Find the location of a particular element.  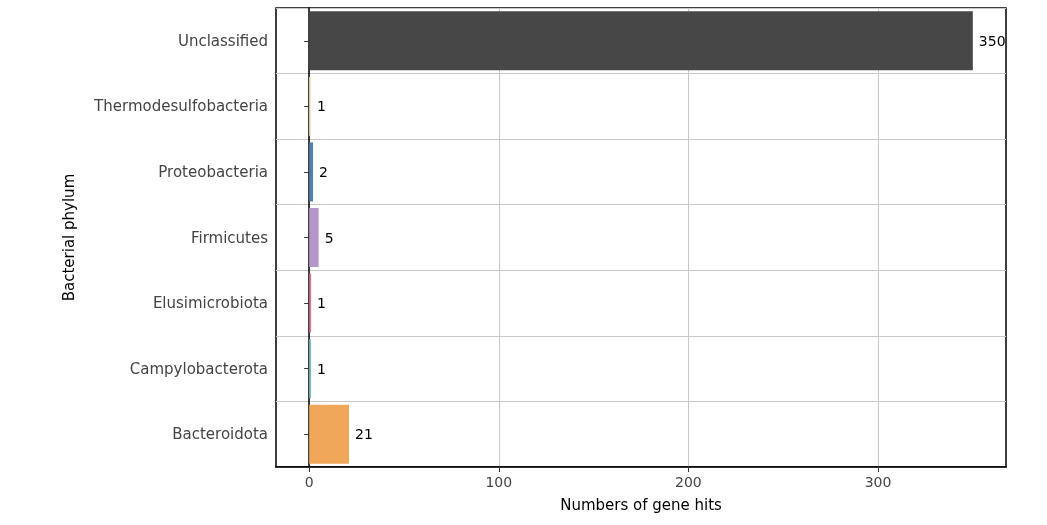

x-tick-label: 200 is located at coordinates (688, 482).